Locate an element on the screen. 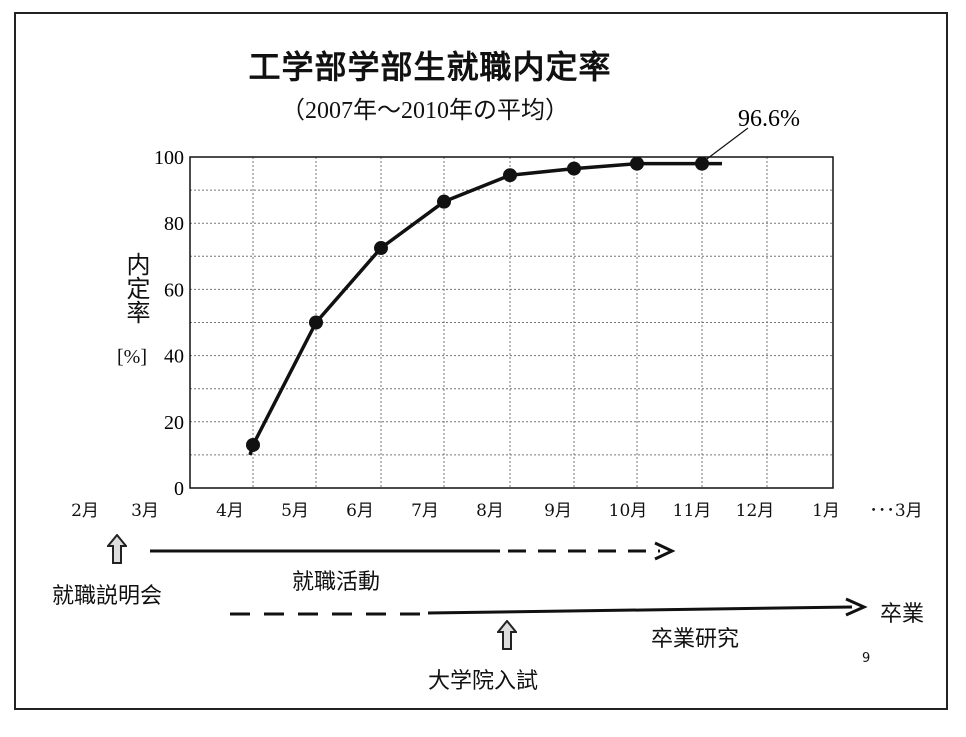 The height and width of the screenshot is (737, 966). y-axis-label: 内定率 is located at coordinates (136, 292).